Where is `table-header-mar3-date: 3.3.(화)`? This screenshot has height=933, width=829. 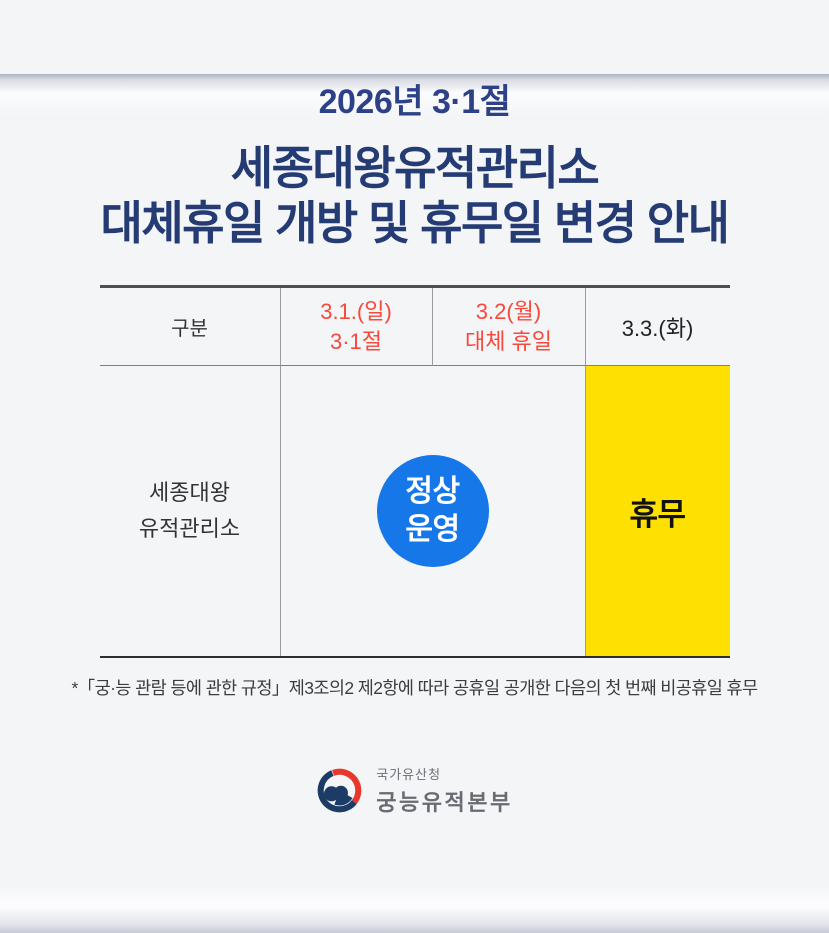 table-header-mar3-date: 3.3.(화) is located at coordinates (657, 328).